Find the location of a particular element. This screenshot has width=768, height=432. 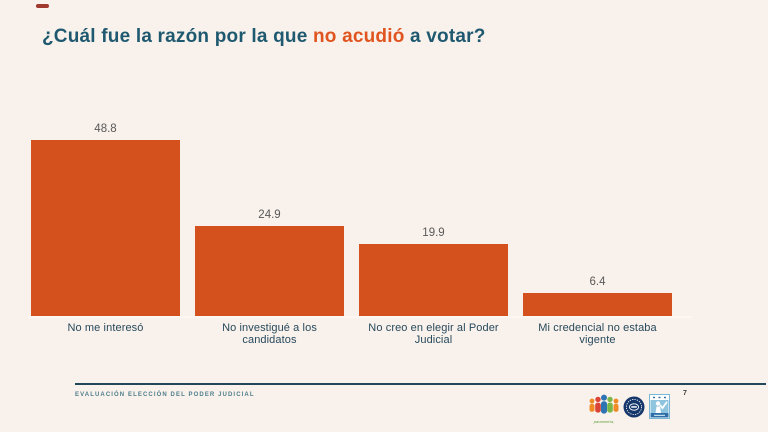

title-suffix: a votar? is located at coordinates (445, 36).